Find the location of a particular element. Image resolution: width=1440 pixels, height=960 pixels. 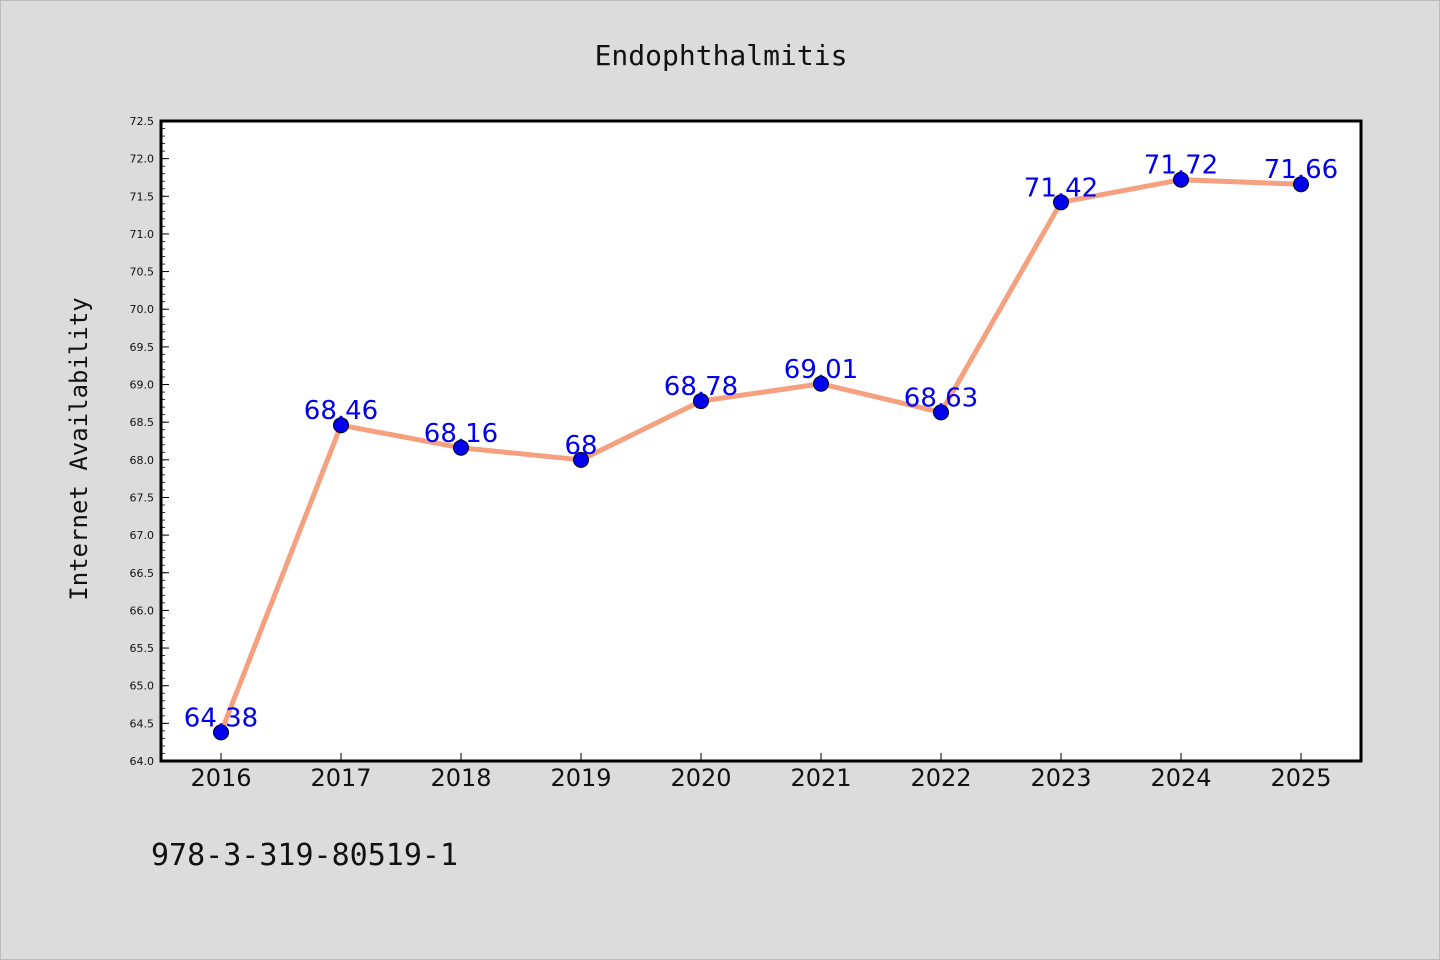

y-tick-label: 67.5 is located at coordinates (142, 497).